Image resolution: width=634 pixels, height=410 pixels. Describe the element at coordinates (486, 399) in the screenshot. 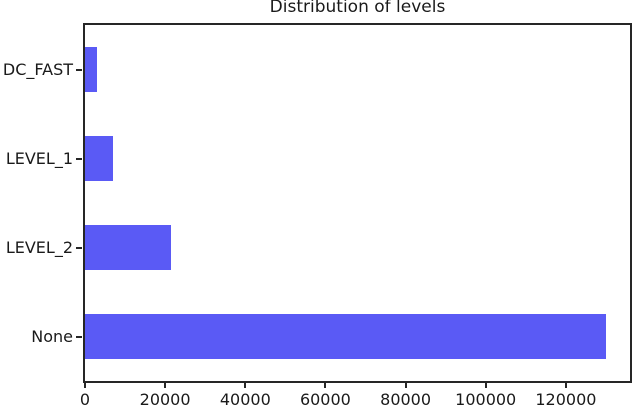

I see `x-tick-label: 100000` at that location.